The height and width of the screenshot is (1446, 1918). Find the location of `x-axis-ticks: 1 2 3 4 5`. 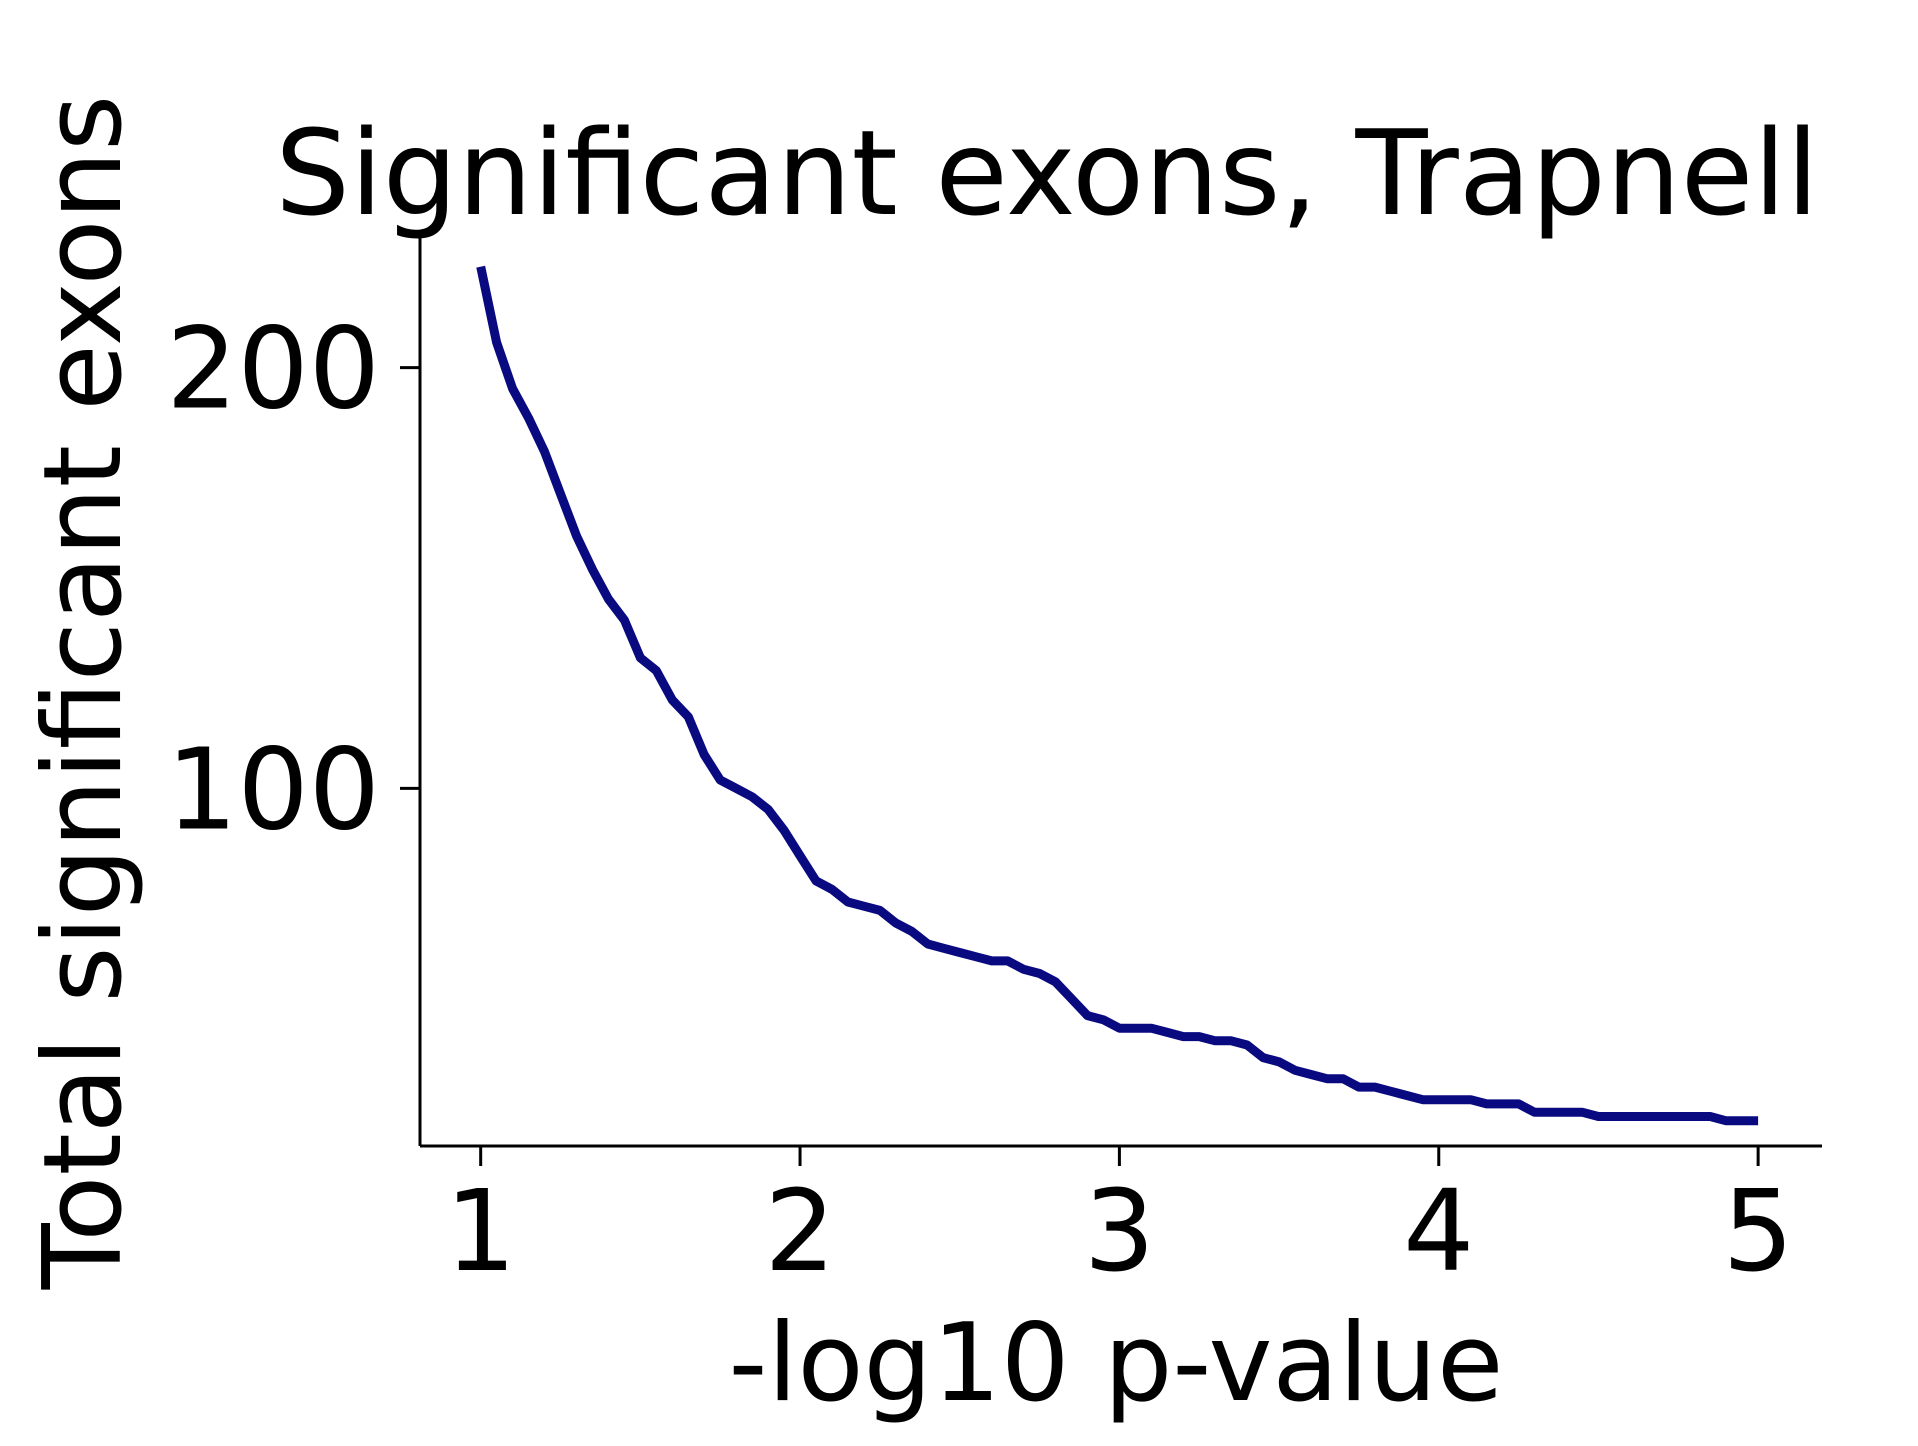

x-axis-ticks: 1 2 3 4 5 is located at coordinates (1119, 1221).